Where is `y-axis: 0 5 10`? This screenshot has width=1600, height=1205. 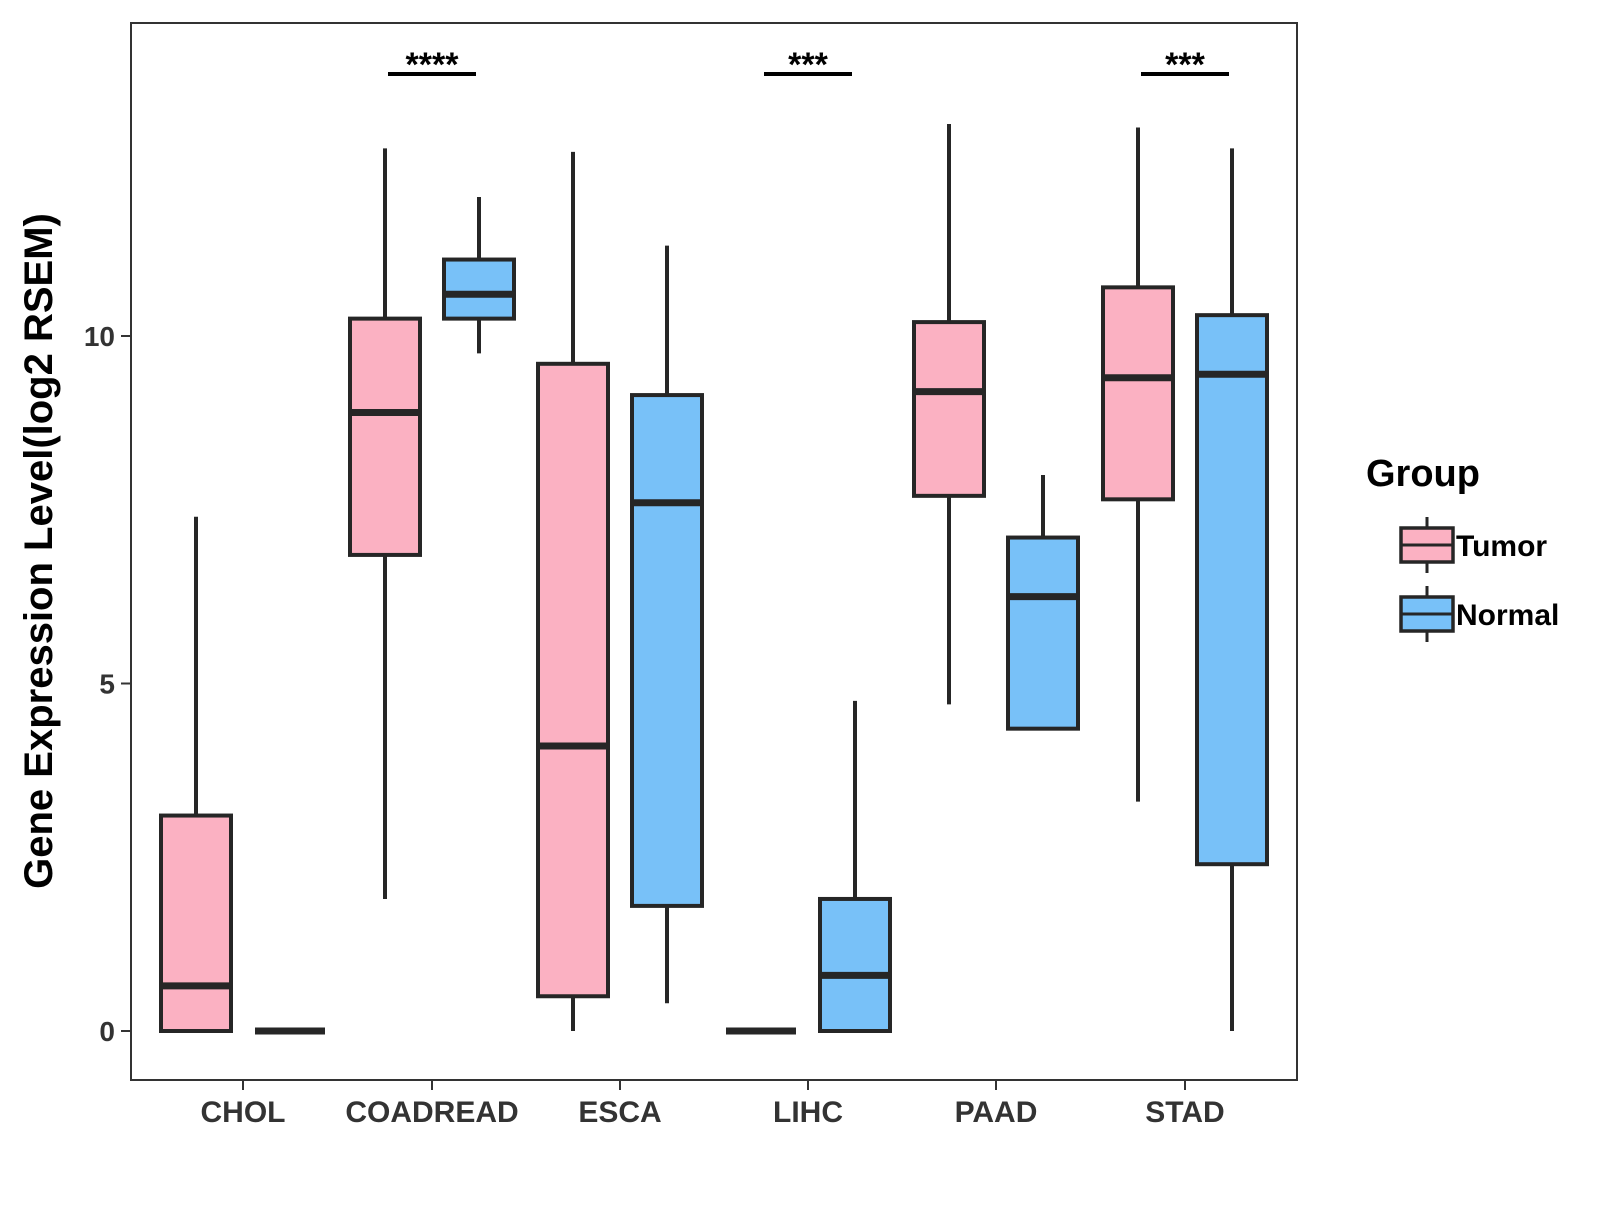
y-axis: 0 5 10 is located at coordinates (107, 684).